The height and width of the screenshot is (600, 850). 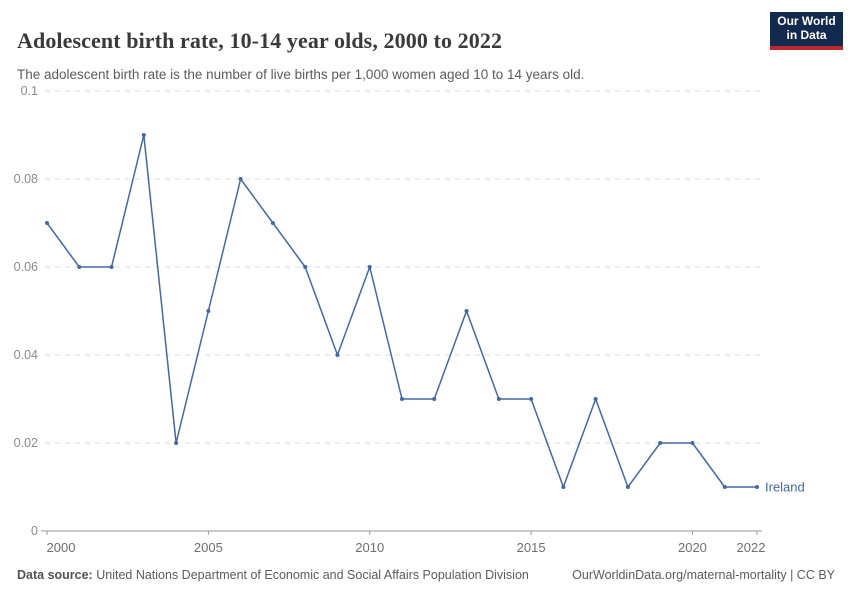 What do you see at coordinates (531, 547) in the screenshot?
I see `x-tick-label: 2015` at bounding box center [531, 547].